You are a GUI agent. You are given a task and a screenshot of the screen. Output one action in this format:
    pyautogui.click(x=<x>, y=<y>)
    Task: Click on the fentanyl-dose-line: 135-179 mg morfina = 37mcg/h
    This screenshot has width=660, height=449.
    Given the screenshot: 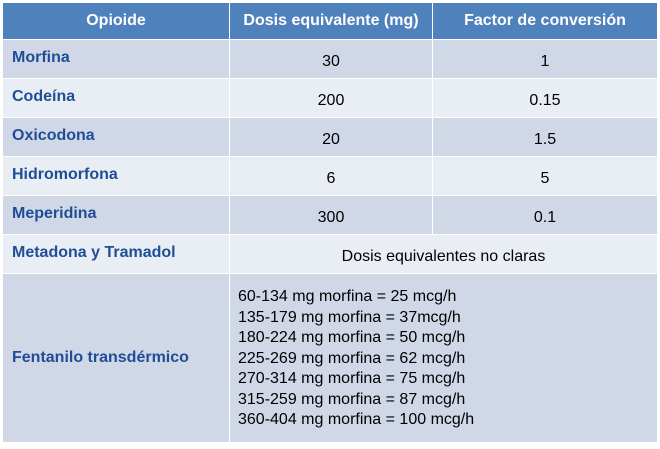 What is the action you would take?
    pyautogui.click(x=349, y=317)
    